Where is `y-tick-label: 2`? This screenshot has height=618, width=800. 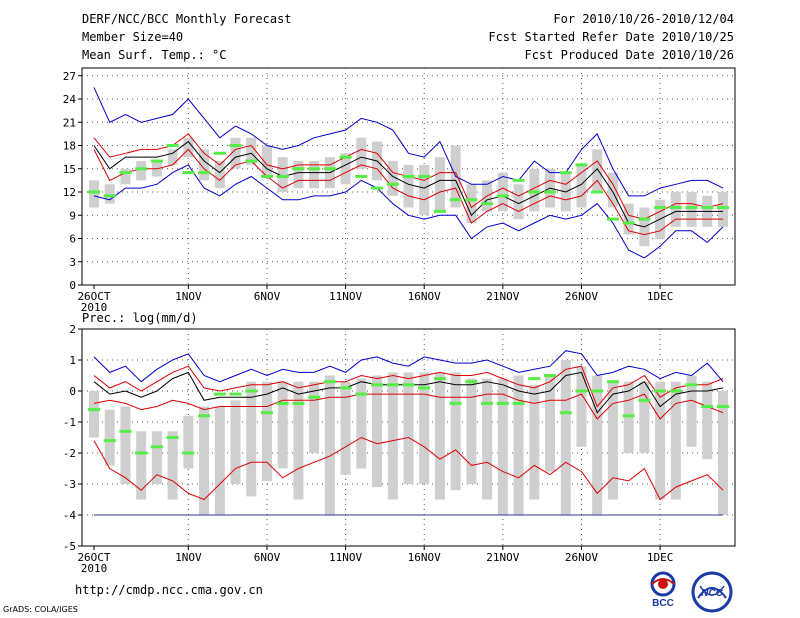 y-tick-label: 2 is located at coordinates (72, 329).